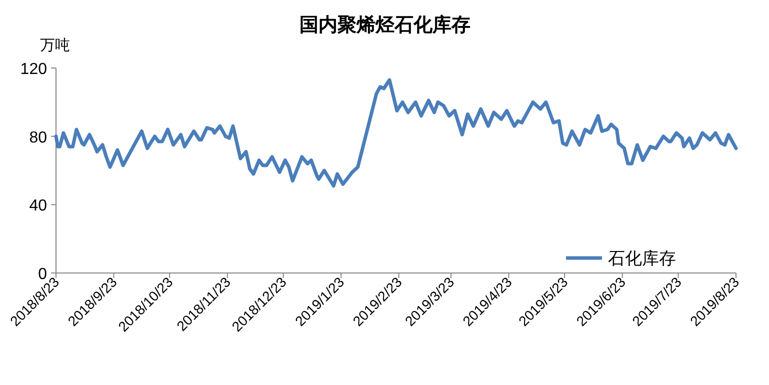 Image resolution: width=769 pixels, height=385 pixels. What do you see at coordinates (34, 69) in the screenshot?
I see `y-tick-label: 120` at bounding box center [34, 69].